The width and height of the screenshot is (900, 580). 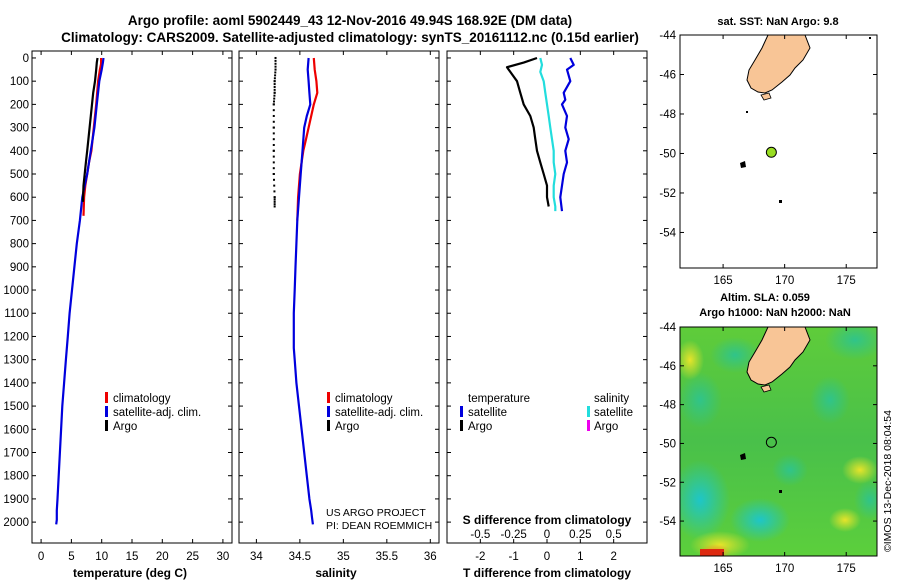 What do you see at coordinates (300, 557) in the screenshot?
I see `x-tick-label: 34.5` at bounding box center [300, 557].